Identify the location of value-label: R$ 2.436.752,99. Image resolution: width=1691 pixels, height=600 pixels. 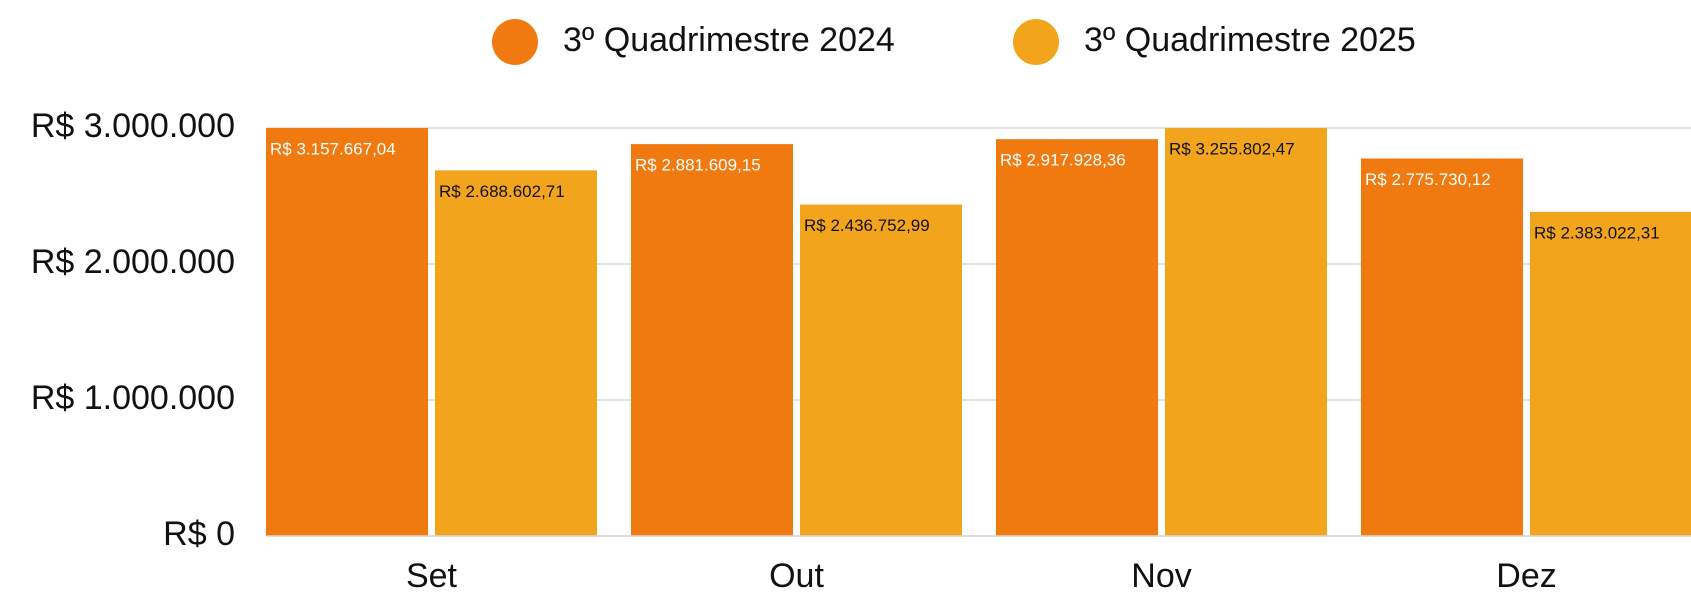
(867, 225).